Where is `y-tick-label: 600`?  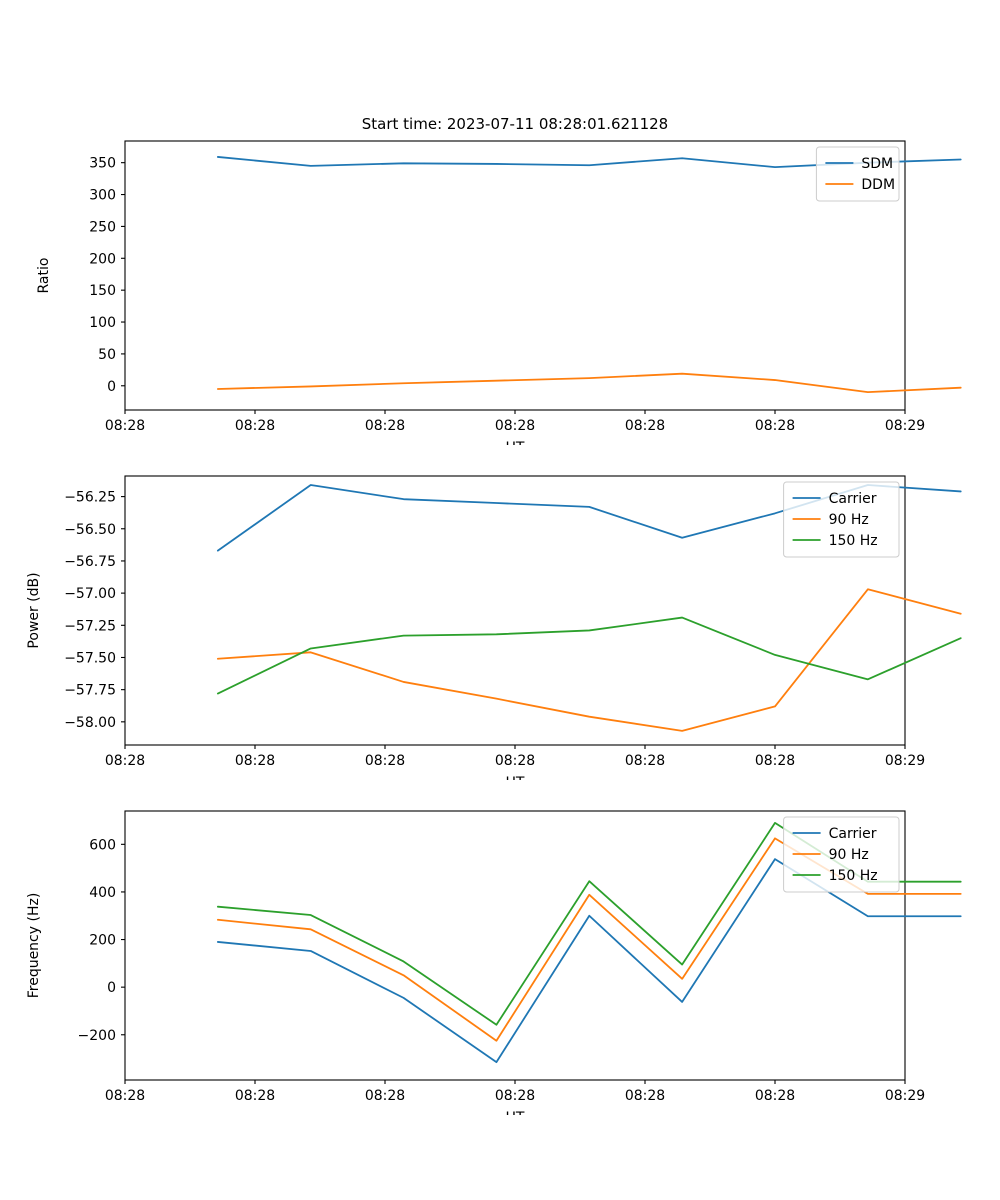 y-tick-label: 600 is located at coordinates (102, 845).